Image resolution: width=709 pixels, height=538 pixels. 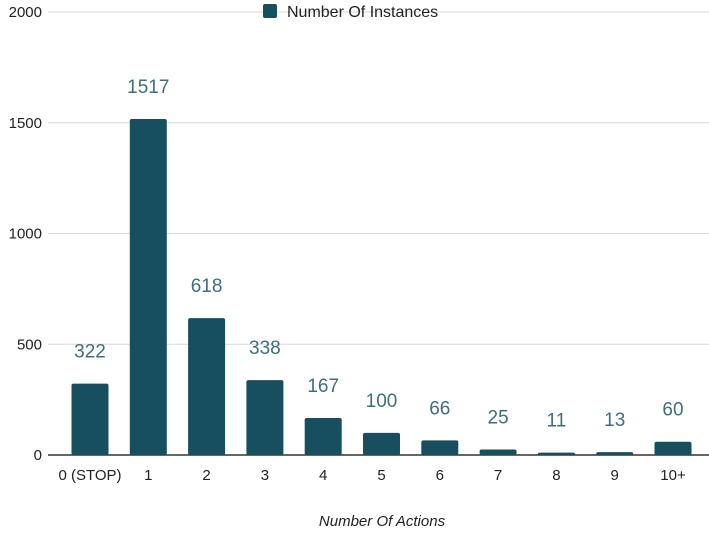 I want to click on x-tick-label: 6, so click(x=440, y=475).